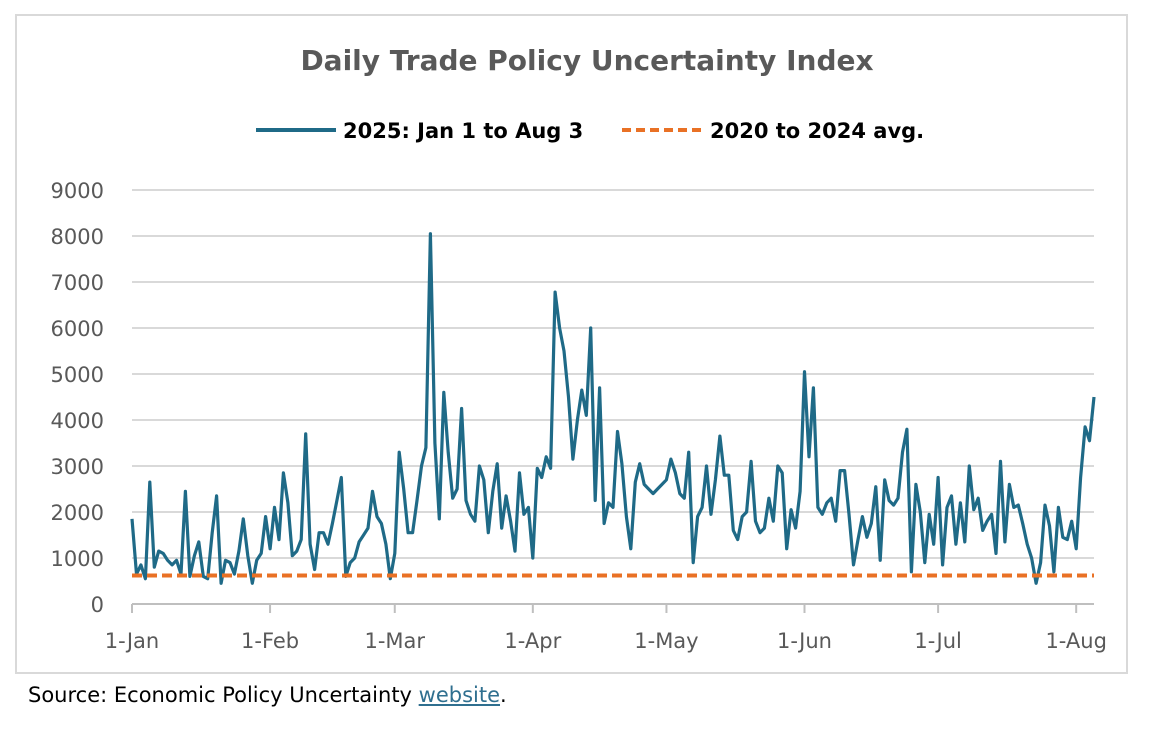  What do you see at coordinates (77, 467) in the screenshot?
I see `y-tick-label: 3000` at bounding box center [77, 467].